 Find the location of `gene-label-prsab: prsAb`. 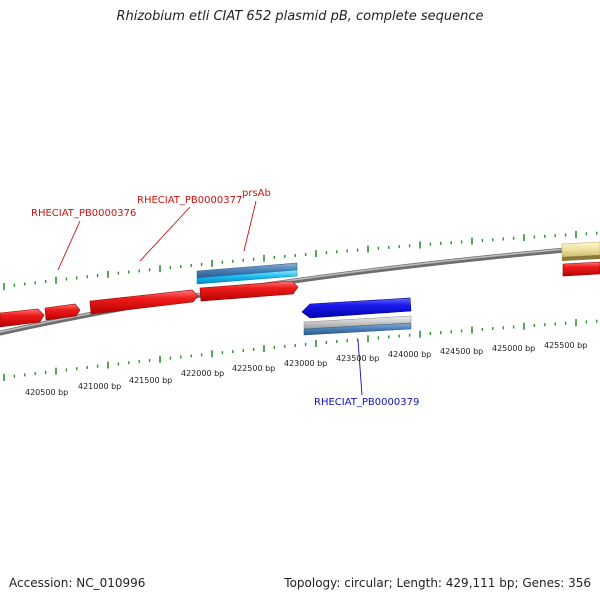

gene-label-prsab: prsAb is located at coordinates (256, 193).